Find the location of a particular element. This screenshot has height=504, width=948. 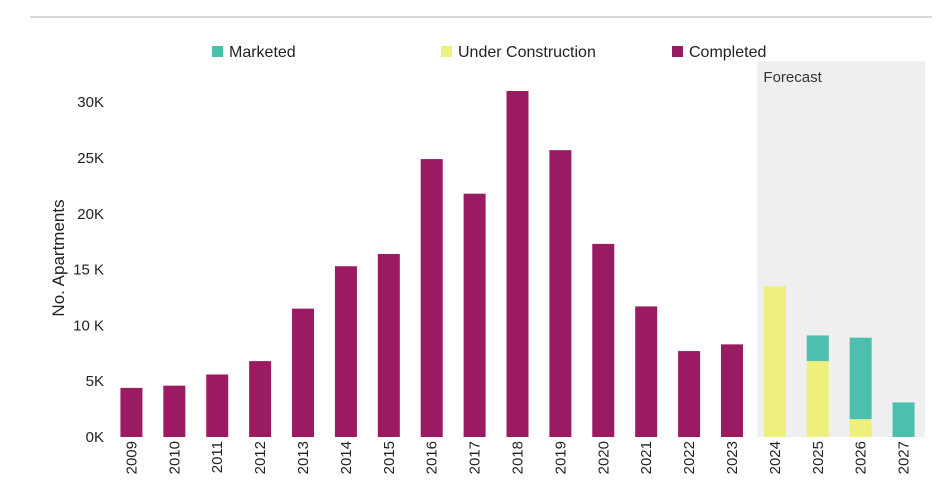

bar-completed-2014 is located at coordinates (345, 351).